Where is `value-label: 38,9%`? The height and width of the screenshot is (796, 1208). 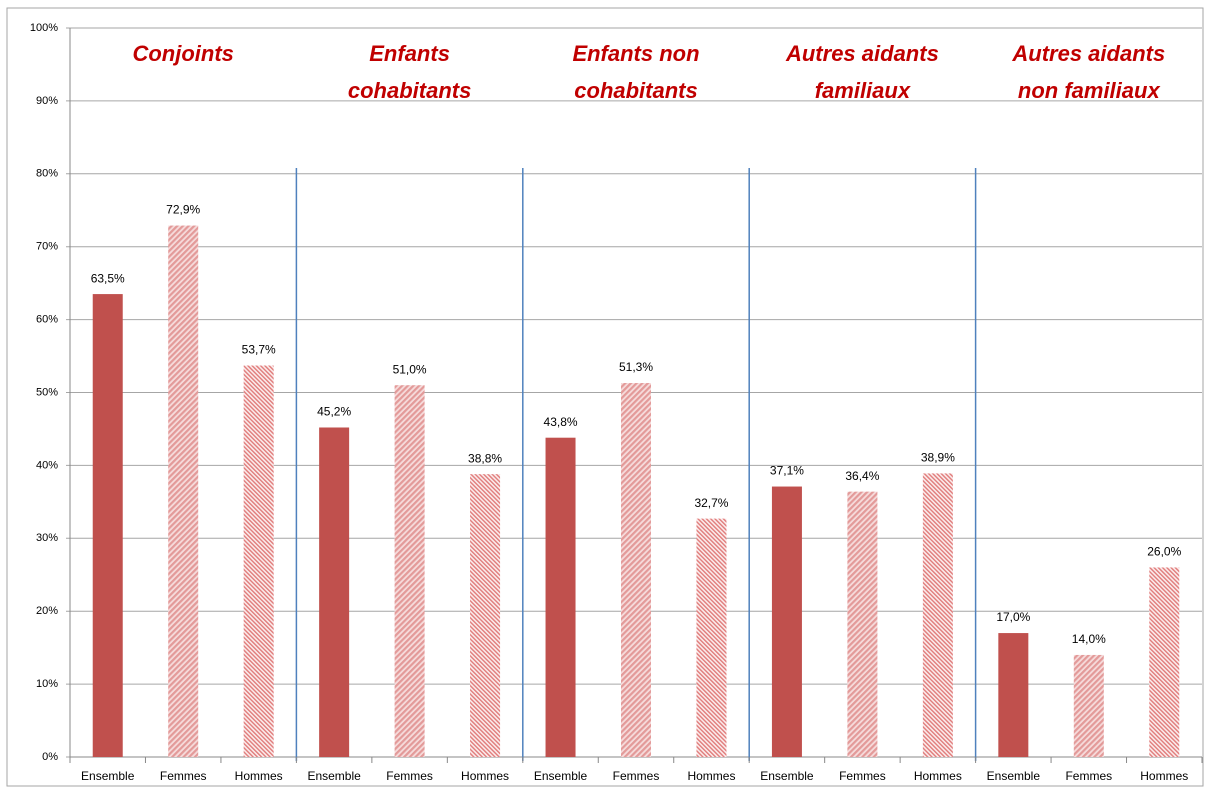
value-label: 38,9% is located at coordinates (938, 458).